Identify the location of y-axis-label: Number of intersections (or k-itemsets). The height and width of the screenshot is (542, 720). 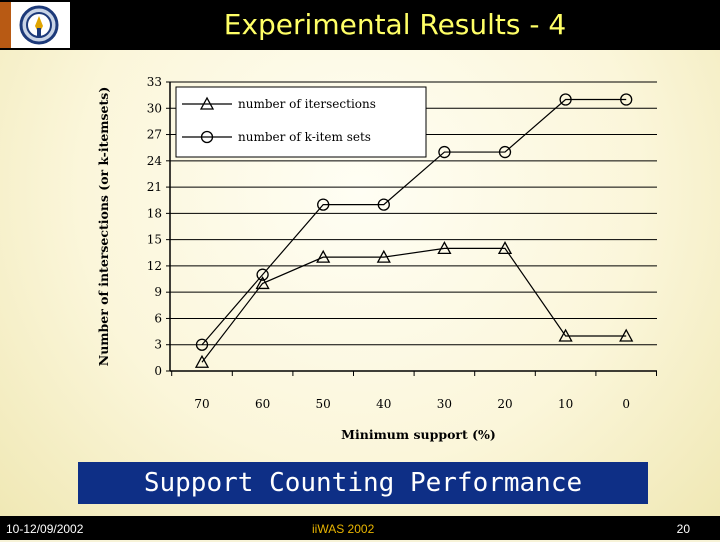
(103, 226).